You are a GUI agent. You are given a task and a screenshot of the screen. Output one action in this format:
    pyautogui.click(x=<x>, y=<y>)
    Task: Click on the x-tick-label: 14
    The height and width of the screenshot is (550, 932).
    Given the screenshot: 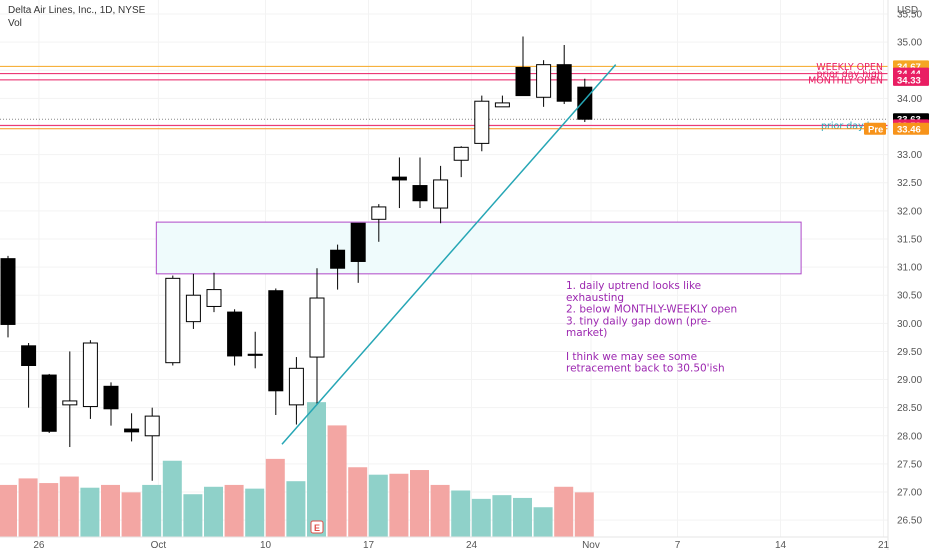 What is the action you would take?
    pyautogui.click(x=781, y=545)
    